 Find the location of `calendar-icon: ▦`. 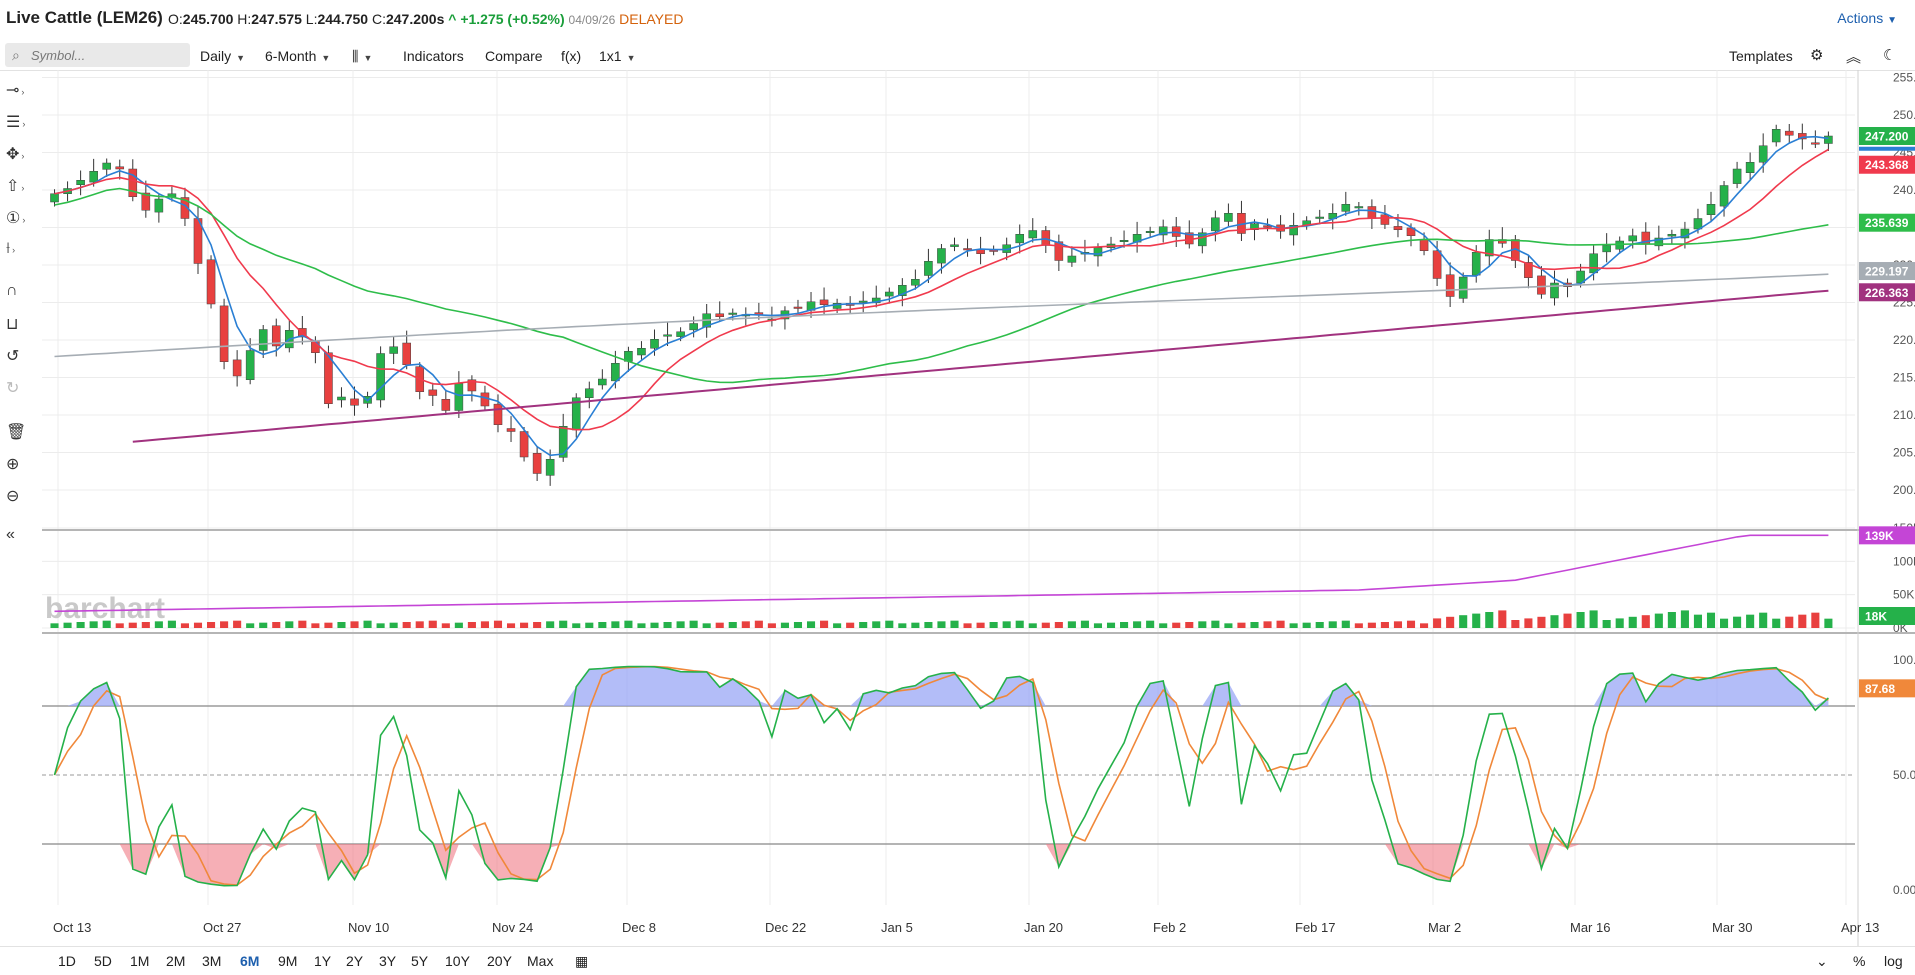

calendar-icon: ▦ is located at coordinates (582, 961).